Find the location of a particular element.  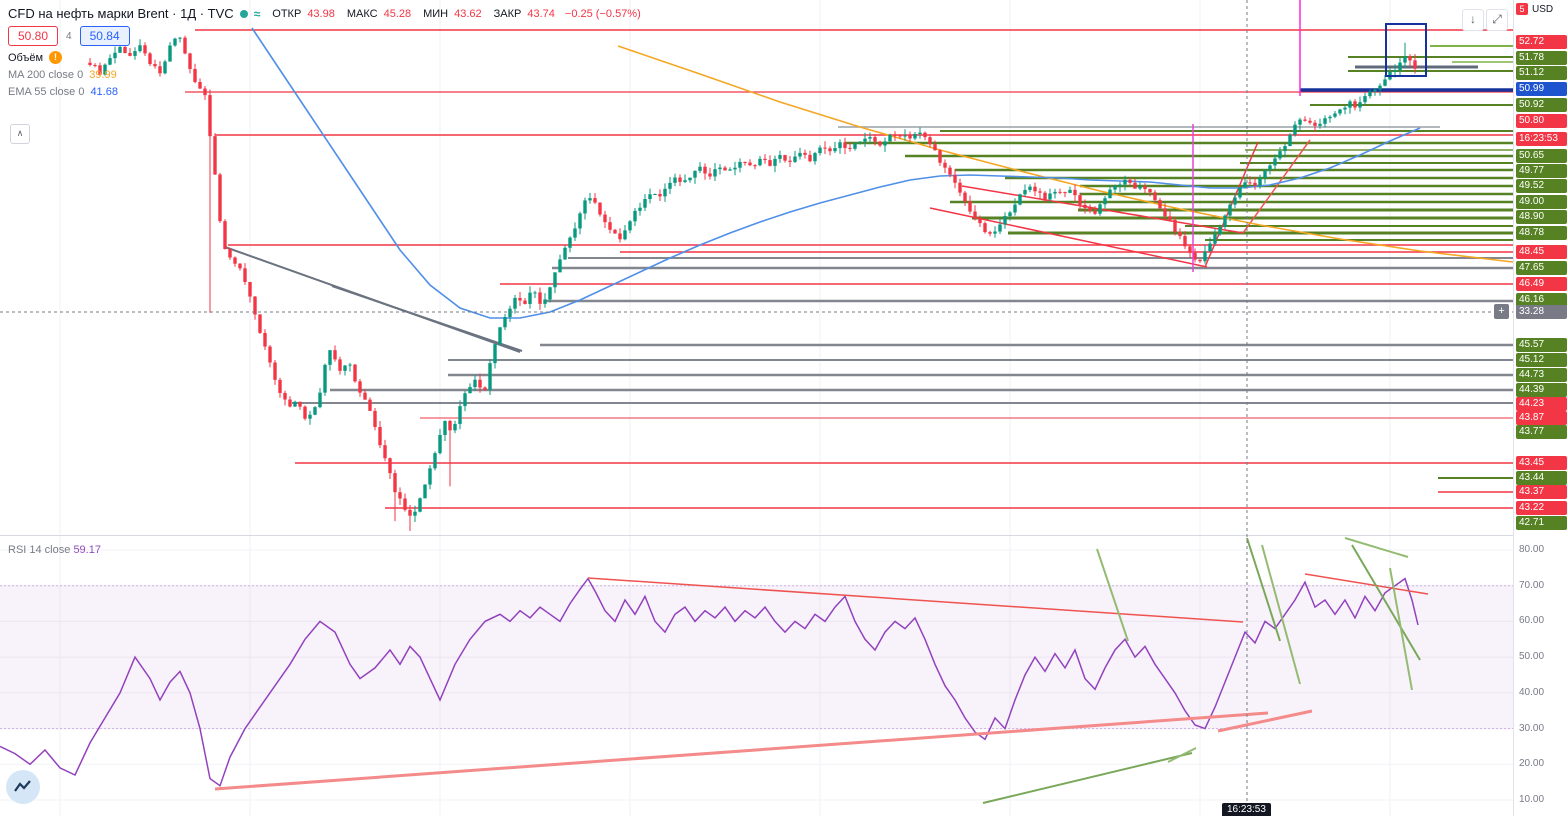

price-level-label: 43.44 is located at coordinates (1541, 478).